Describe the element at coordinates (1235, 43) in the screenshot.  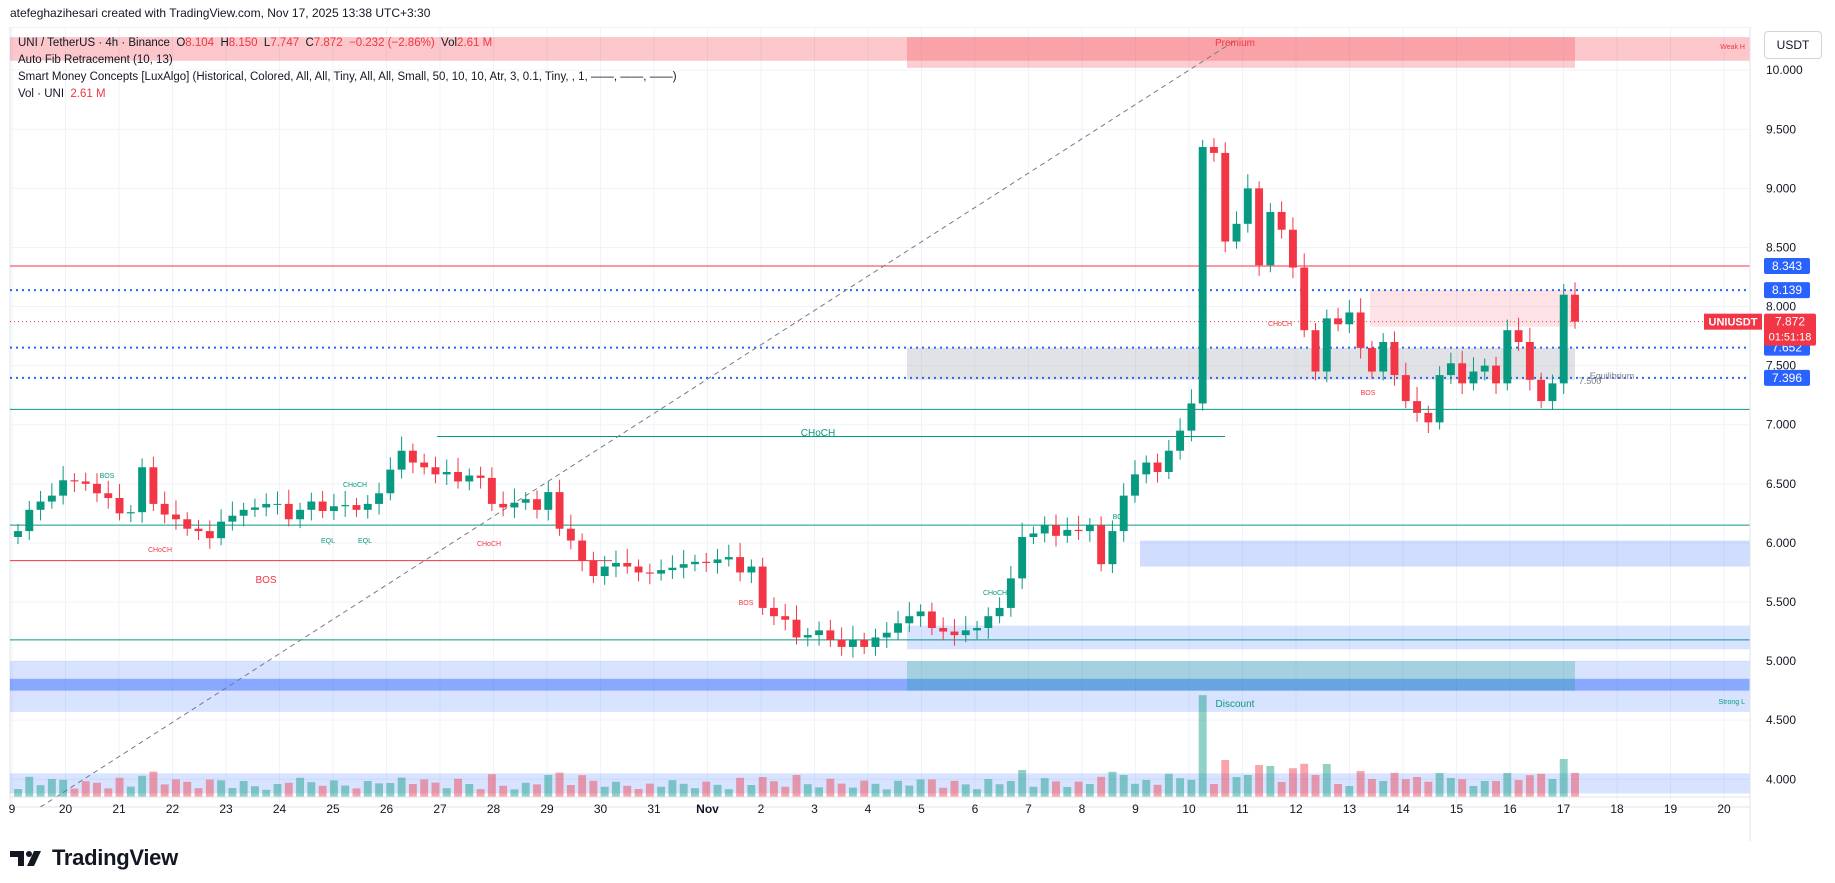
I see `premium-label: Premium` at that location.